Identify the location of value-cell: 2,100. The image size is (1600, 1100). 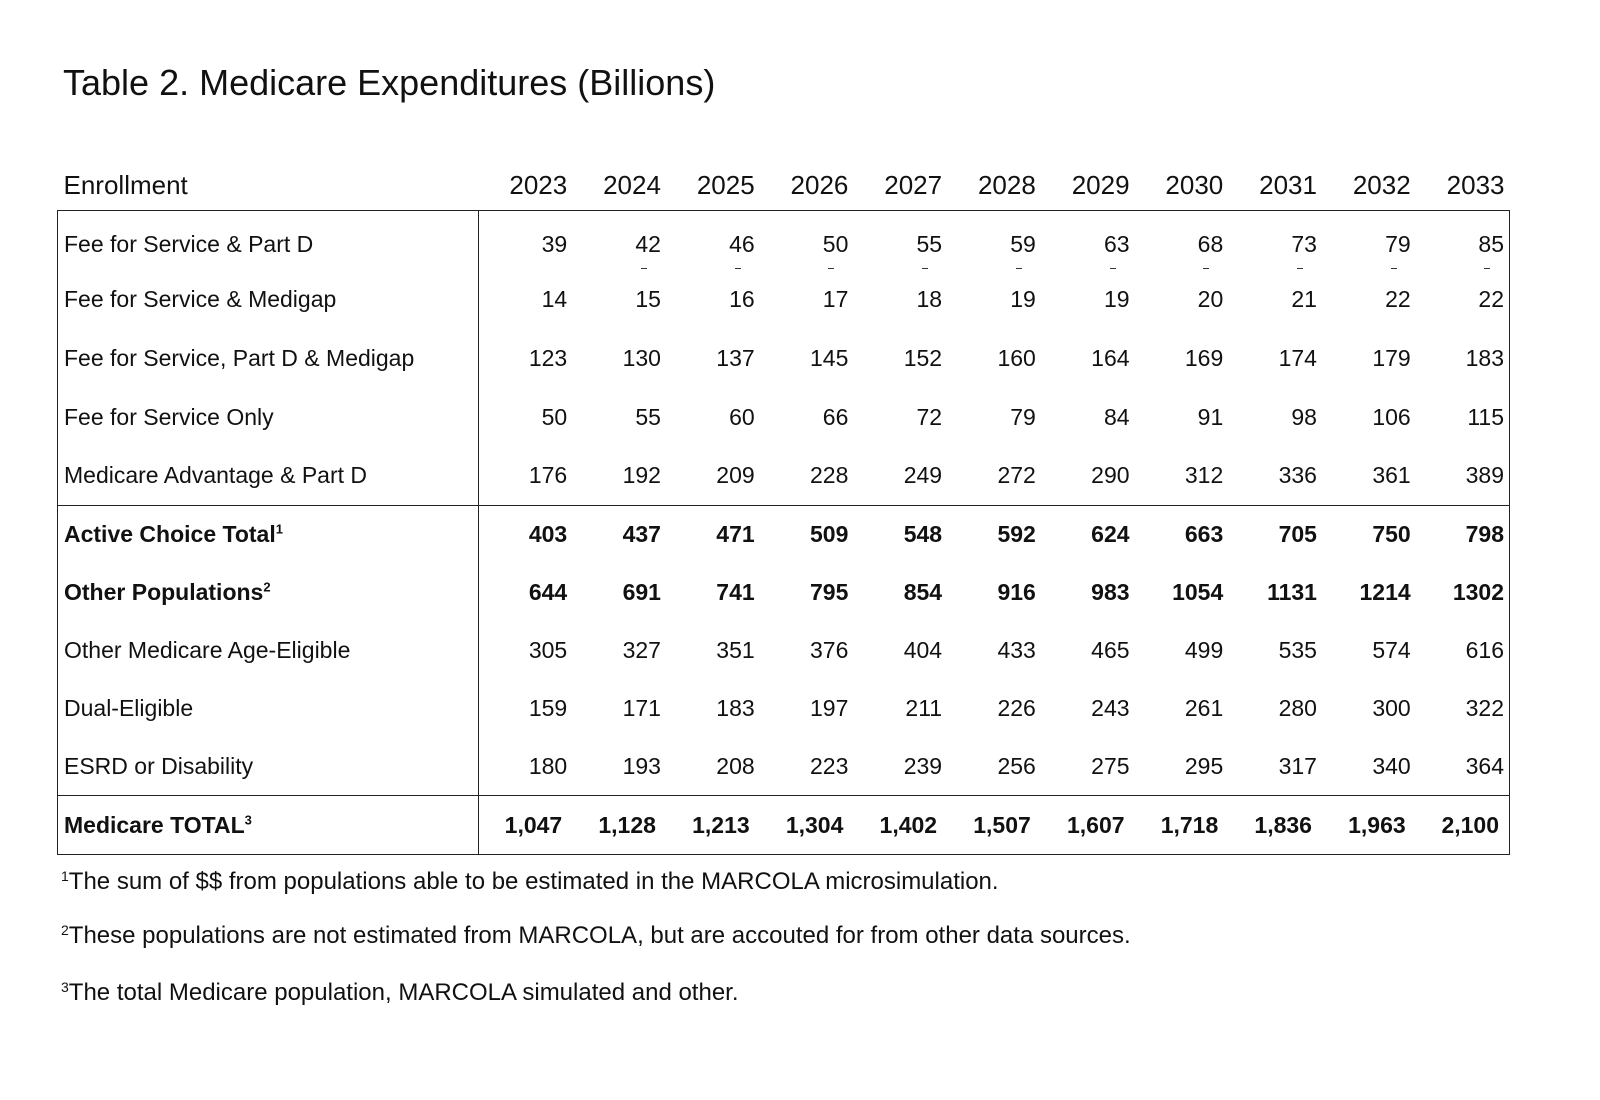
(1463, 825).